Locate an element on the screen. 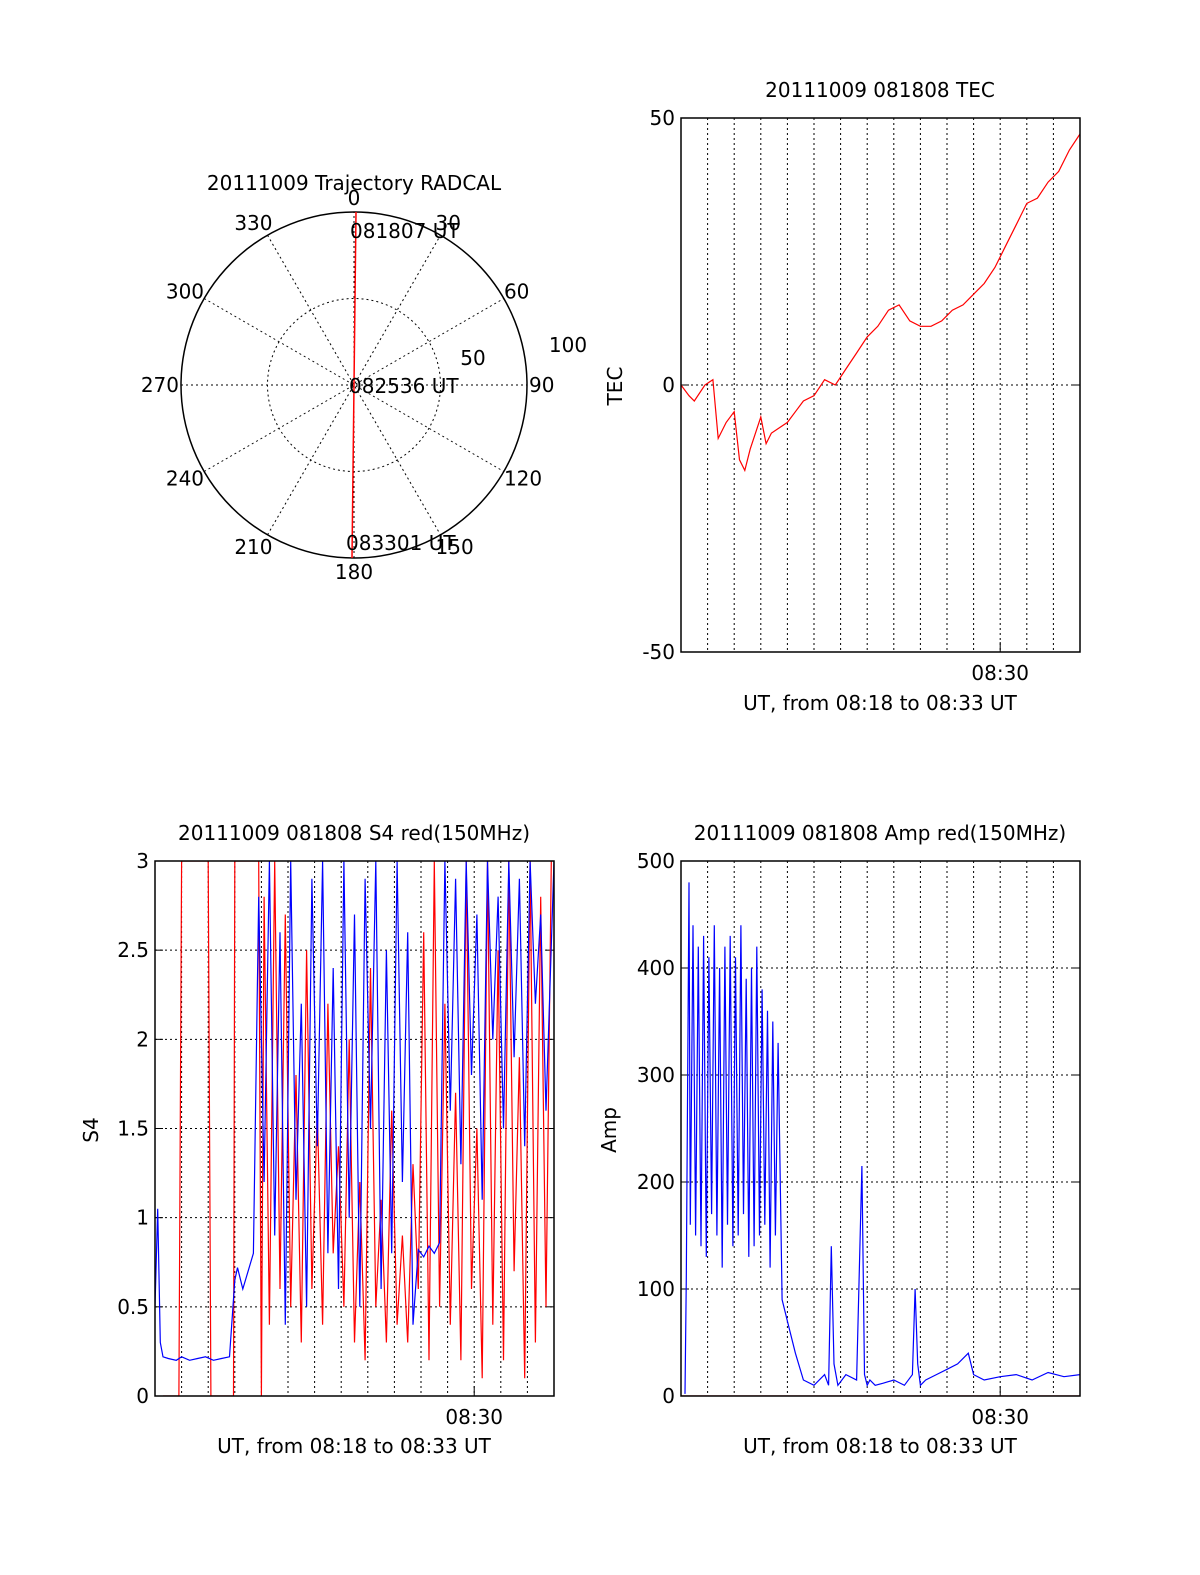 The height and width of the screenshot is (1575, 1200). polar-angle-label: 90 is located at coordinates (541, 385).